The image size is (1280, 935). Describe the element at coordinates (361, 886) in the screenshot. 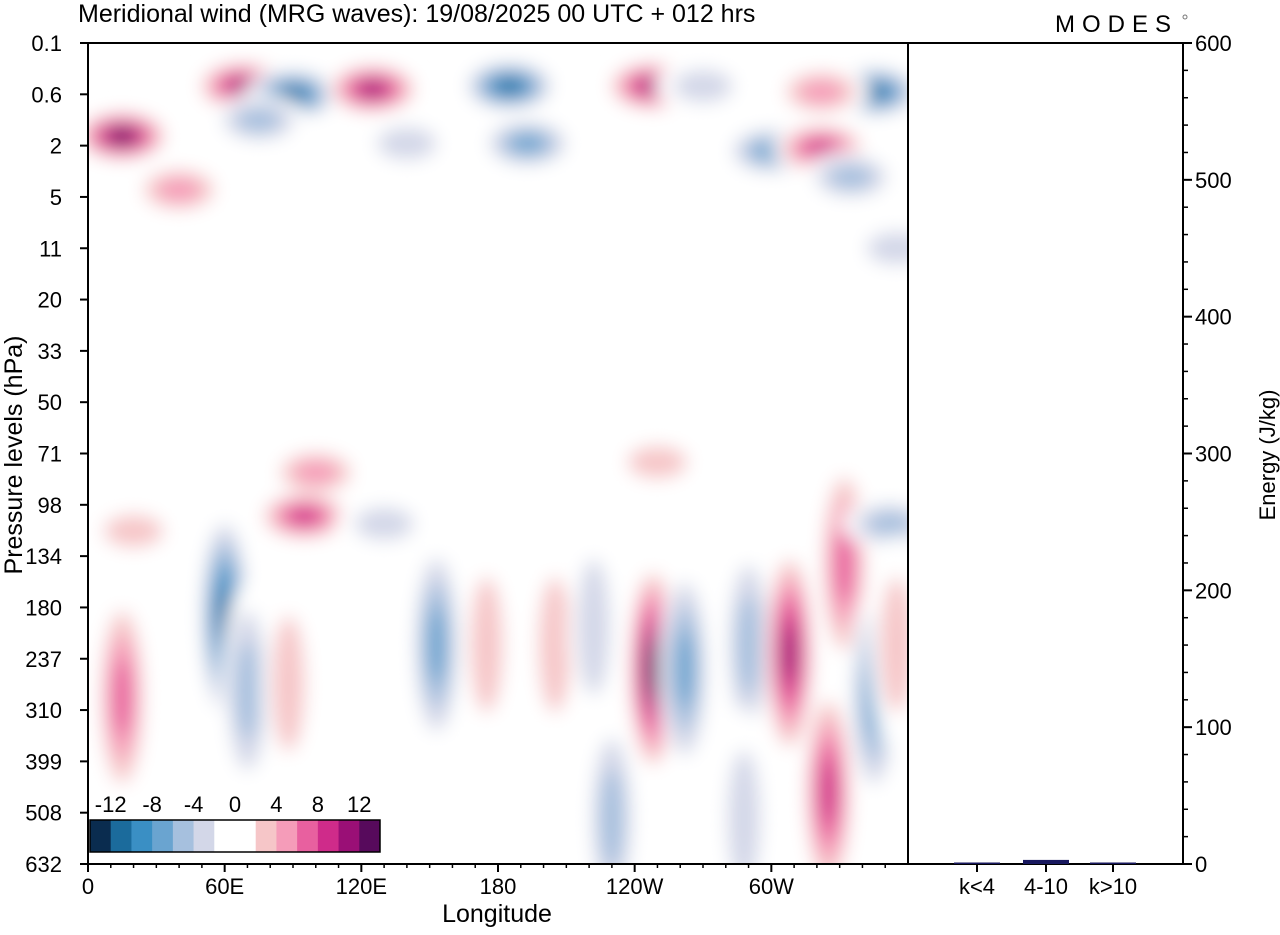

I see `longitude-tick-label: 120E` at that location.